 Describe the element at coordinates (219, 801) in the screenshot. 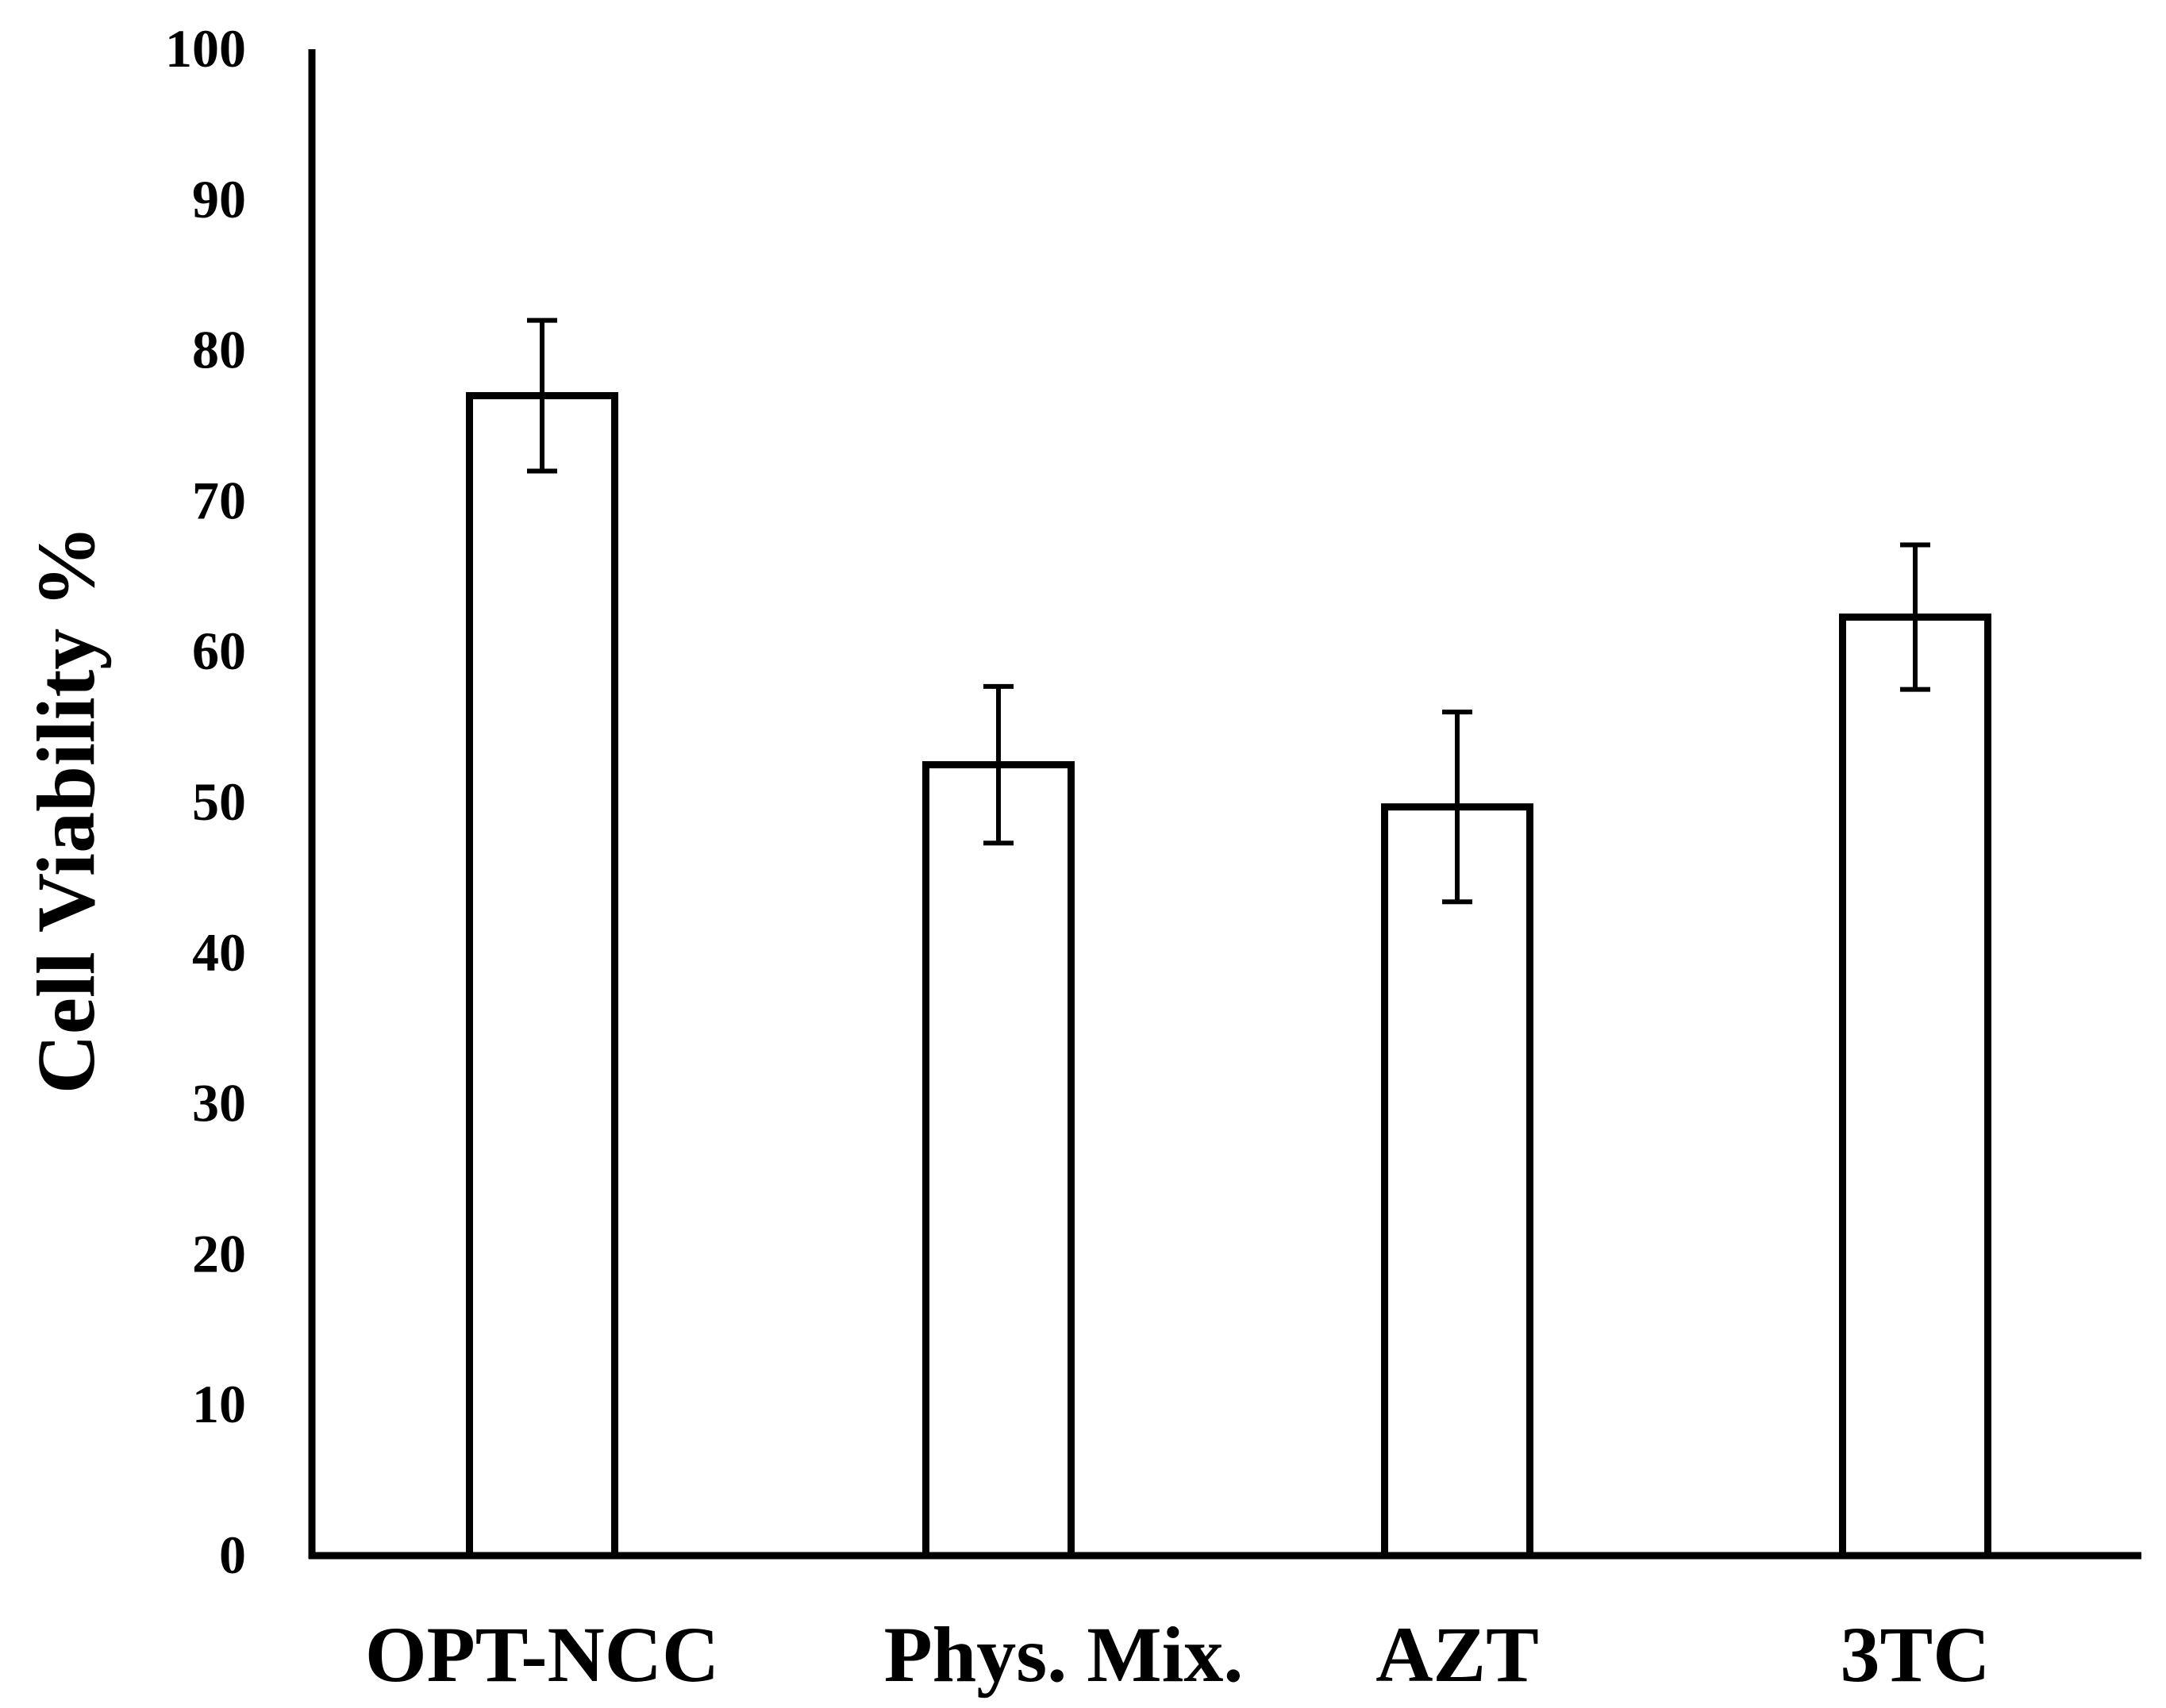

I see `y-tick-label: 50` at that location.